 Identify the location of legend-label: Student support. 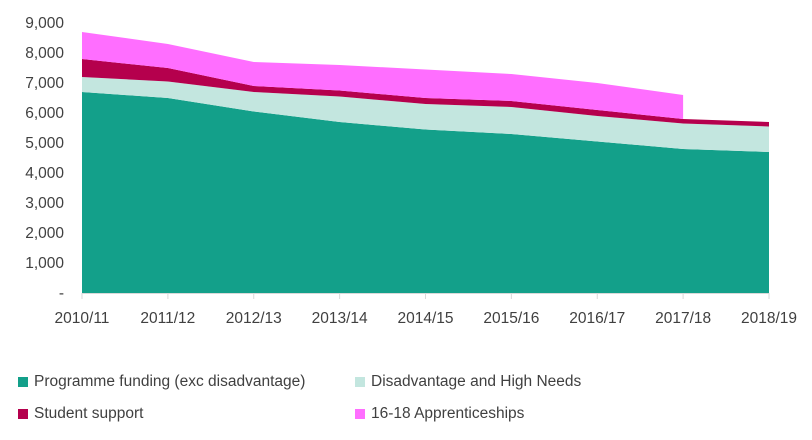
(89, 413).